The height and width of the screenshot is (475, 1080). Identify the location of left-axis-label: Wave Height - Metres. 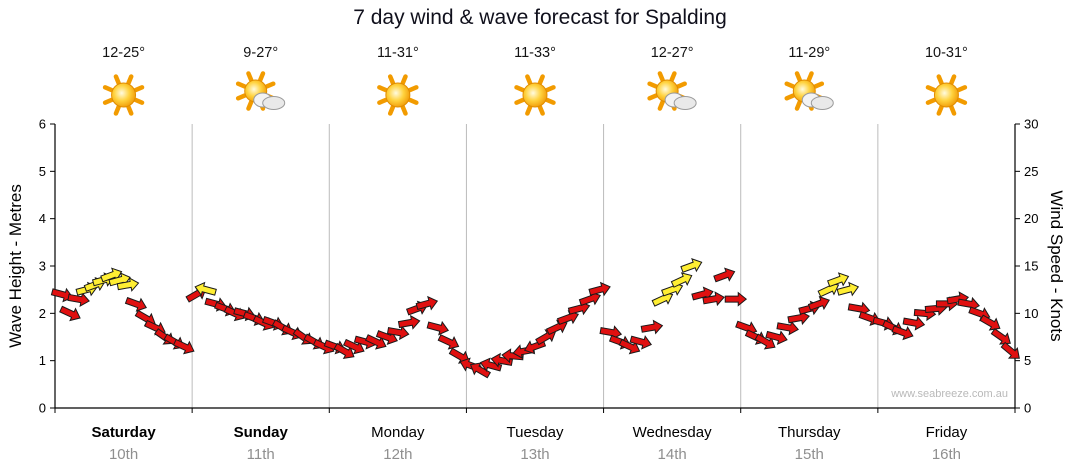
(15, 266).